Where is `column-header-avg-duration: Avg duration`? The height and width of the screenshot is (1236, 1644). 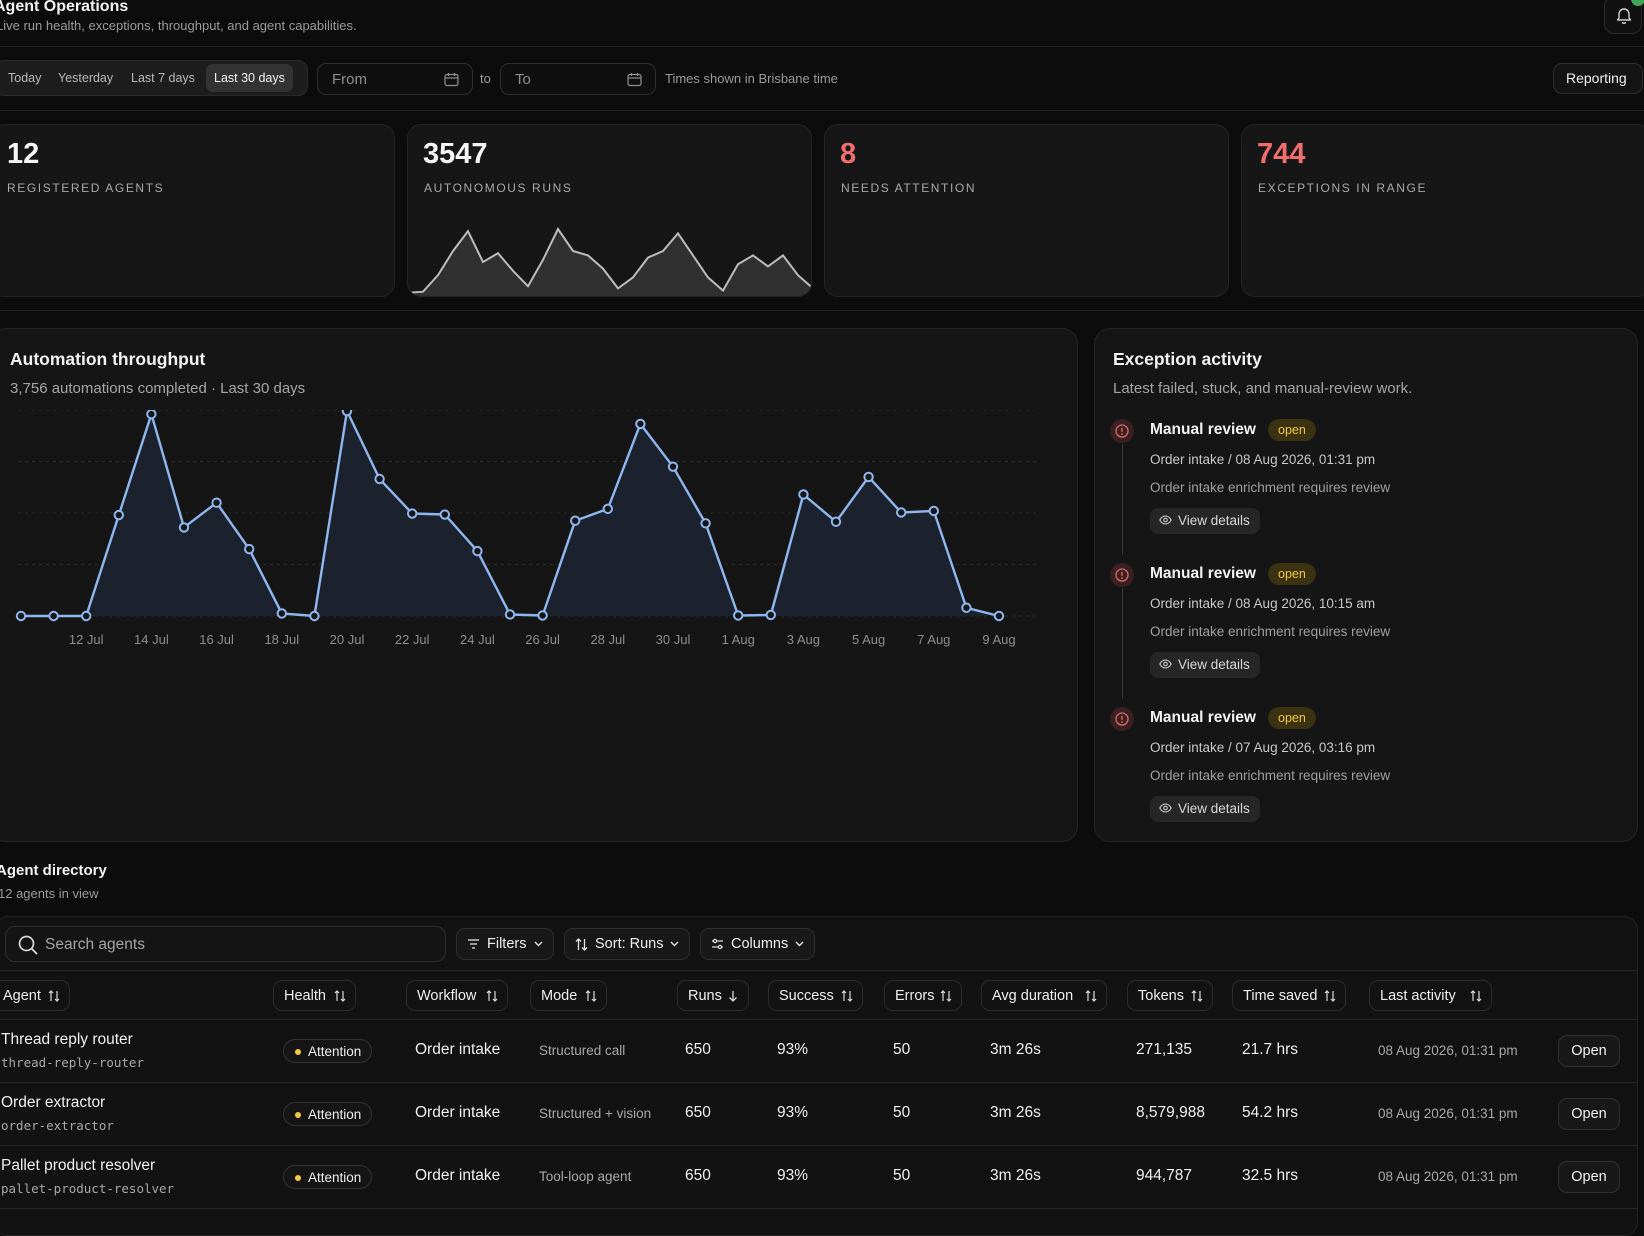
column-header-avg-duration: Avg duration is located at coordinates (1044, 995).